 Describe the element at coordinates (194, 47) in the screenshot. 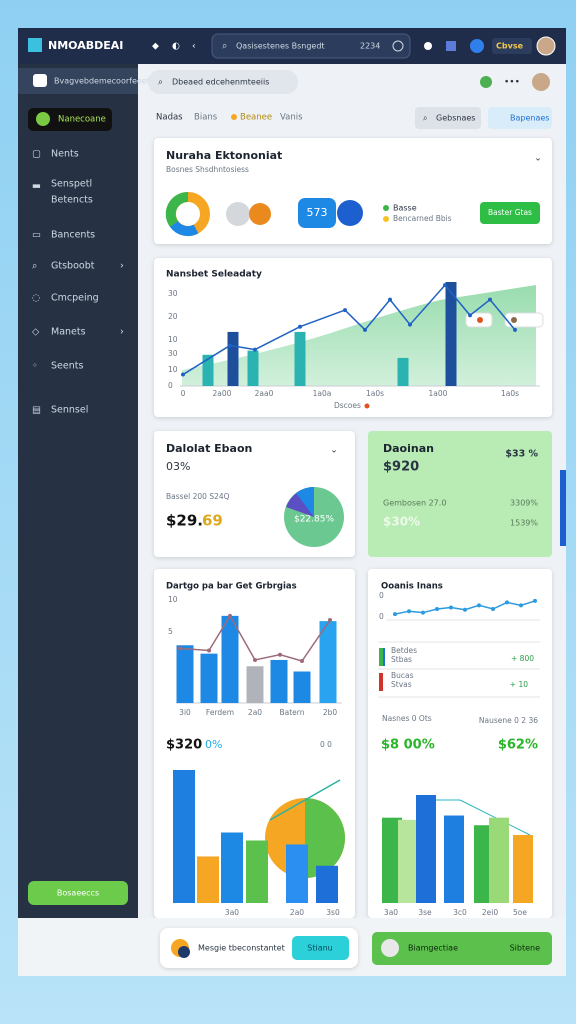

I see `nav-icon: ‹` at that location.